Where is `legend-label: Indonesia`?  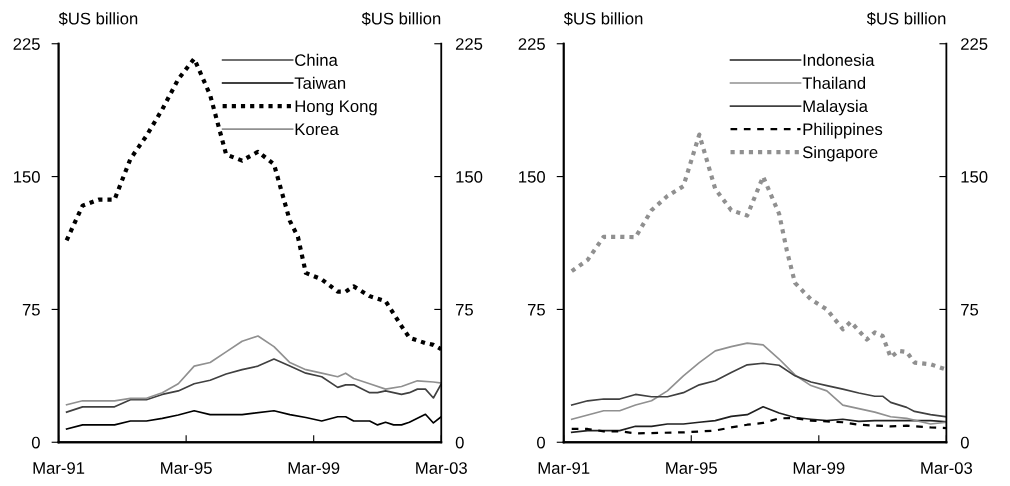
legend-label: Indonesia is located at coordinates (839, 59).